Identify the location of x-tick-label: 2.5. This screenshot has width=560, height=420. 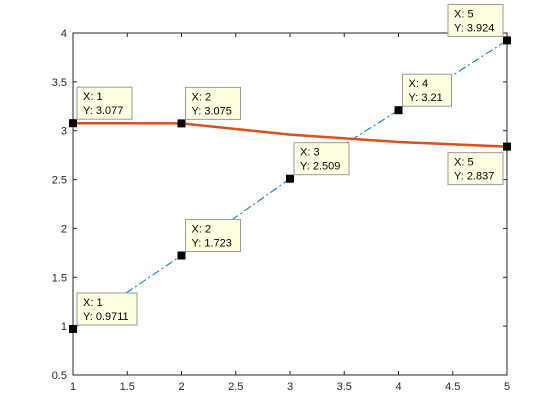
(235, 387).